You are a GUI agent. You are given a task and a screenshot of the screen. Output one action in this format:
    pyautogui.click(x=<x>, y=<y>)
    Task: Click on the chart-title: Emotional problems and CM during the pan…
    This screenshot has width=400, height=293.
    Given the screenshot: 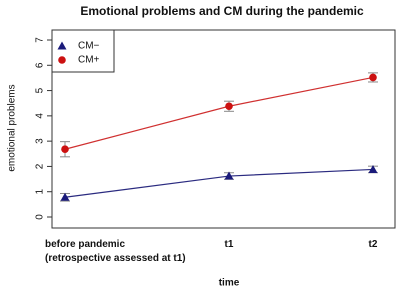 What is the action you would take?
    pyautogui.click(x=222, y=11)
    